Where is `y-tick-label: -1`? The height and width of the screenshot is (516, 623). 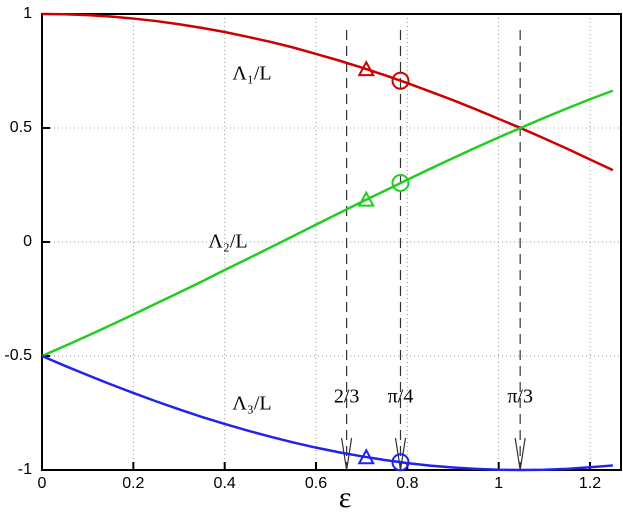 y-tick-label: -1 is located at coordinates (25, 469).